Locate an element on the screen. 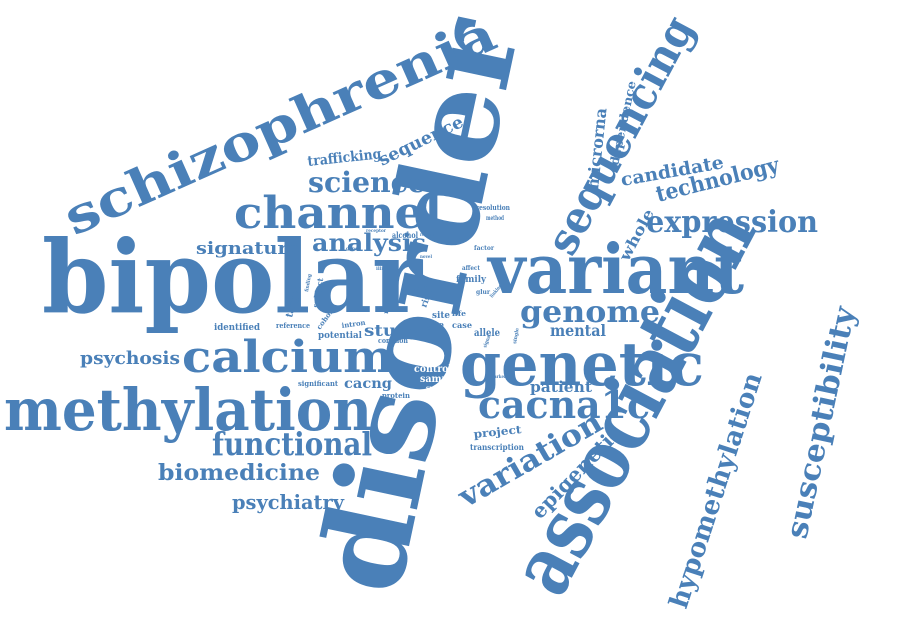 The image size is (900, 621). word-genome: genome is located at coordinates (590, 312).